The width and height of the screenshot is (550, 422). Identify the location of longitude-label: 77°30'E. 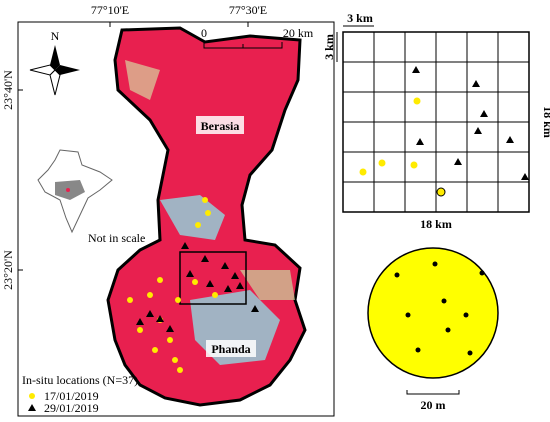
(248, 10).